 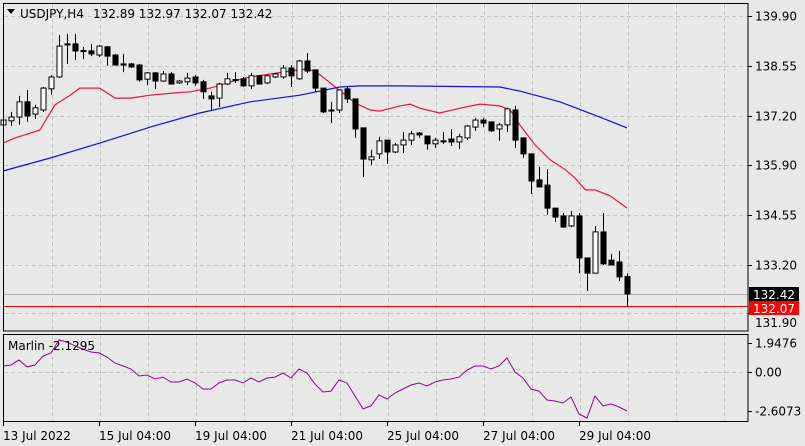 I want to click on time-tick-label: 19 Jul 04:00, so click(x=231, y=436).